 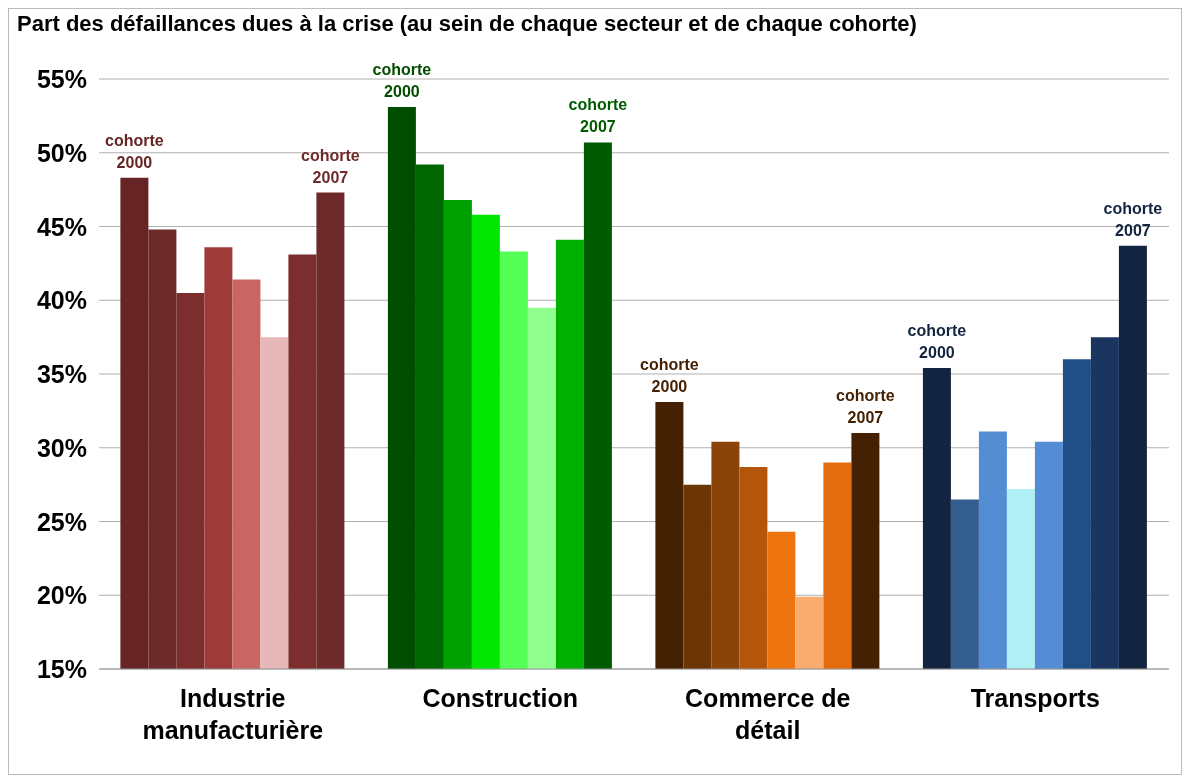 What do you see at coordinates (61, 374) in the screenshot?
I see `y-tick-label: 35%` at bounding box center [61, 374].